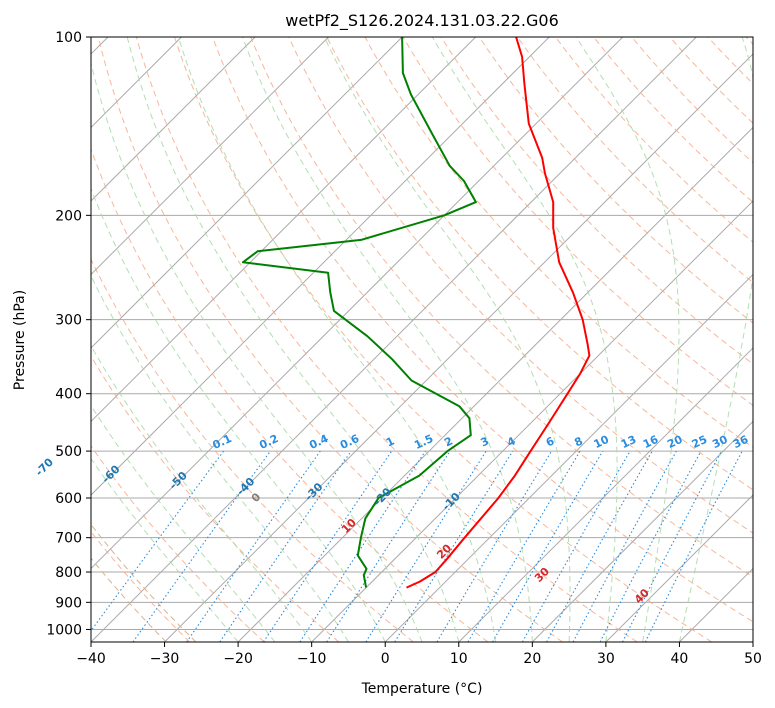 Image resolution: width=775 pixels, height=708 pixels. Describe the element at coordinates (64, 630) in the screenshot. I see `y-tick-label: 1000` at that location.